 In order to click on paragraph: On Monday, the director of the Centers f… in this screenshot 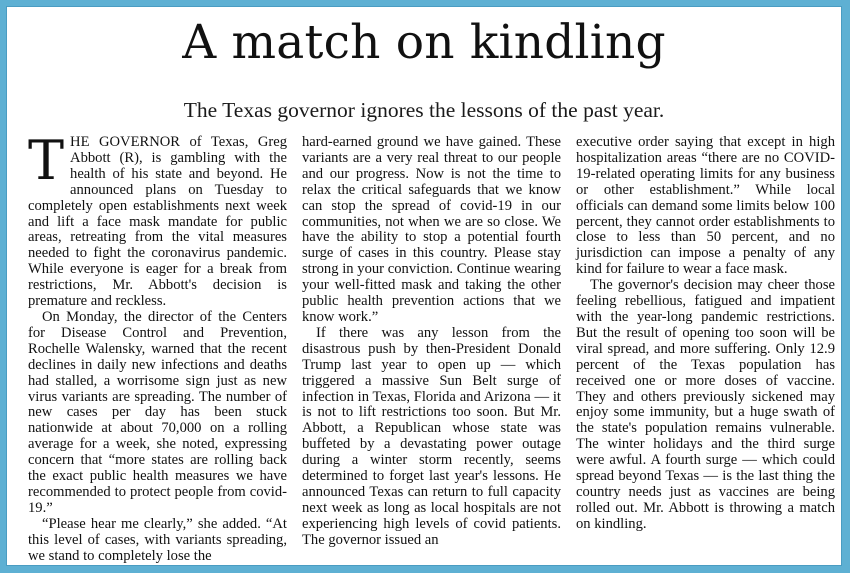, I will do `click(157, 412)`.